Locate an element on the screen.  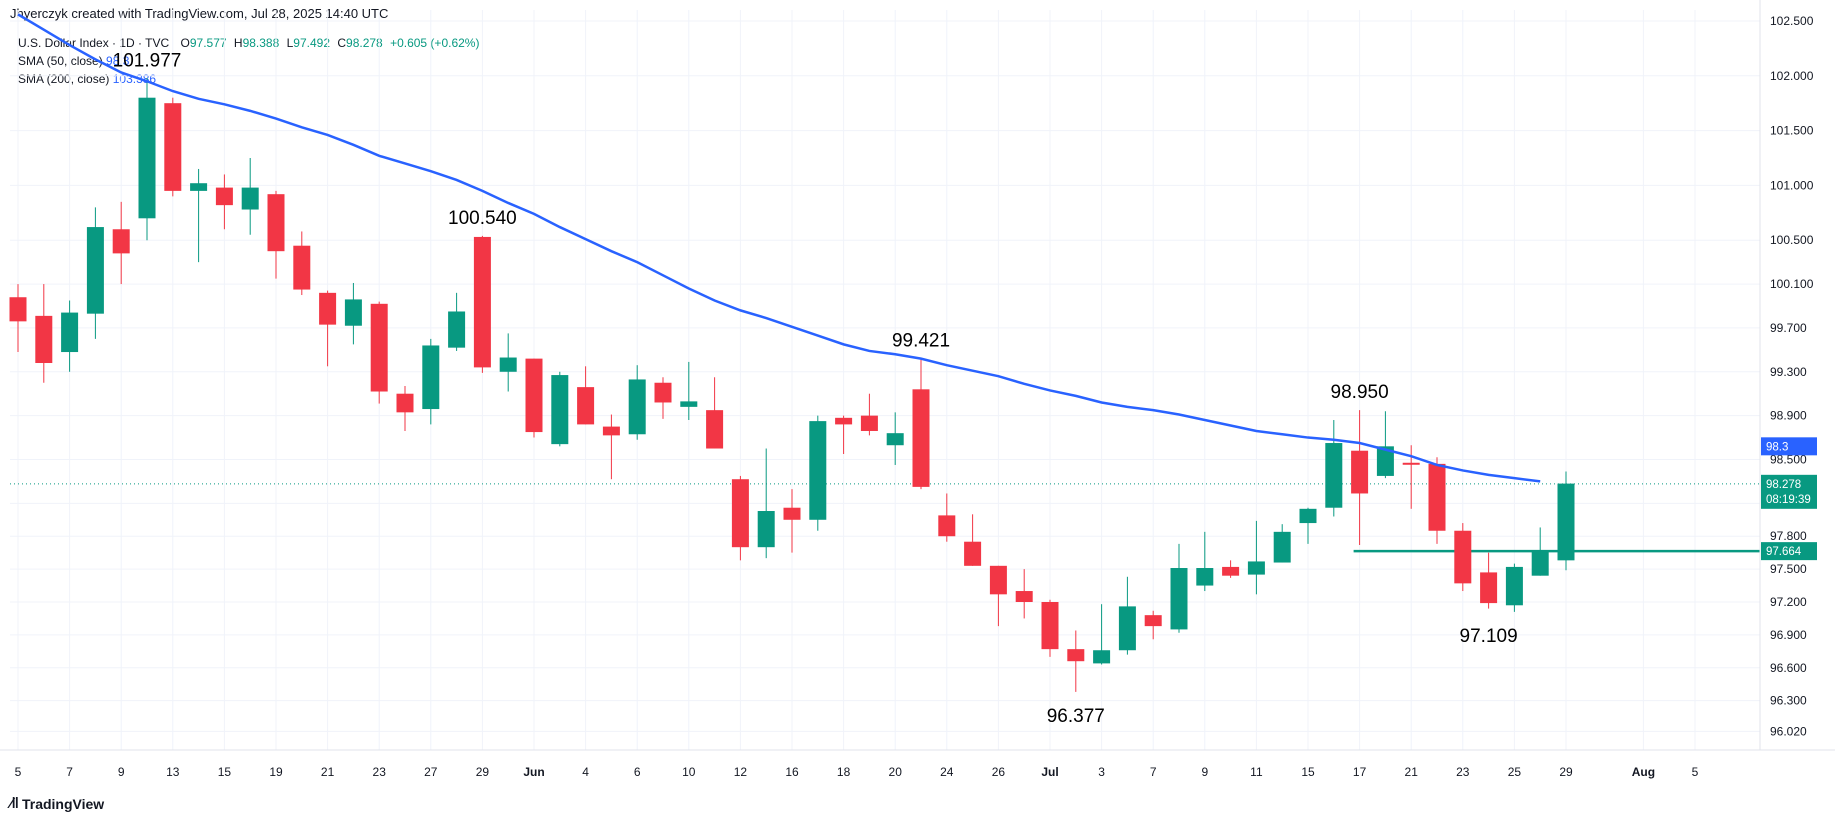
x-tick-label: Jun is located at coordinates (533, 772).